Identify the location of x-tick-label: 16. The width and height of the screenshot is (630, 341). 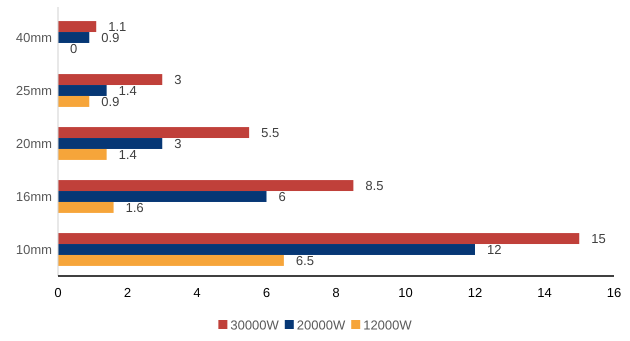
(614, 292).